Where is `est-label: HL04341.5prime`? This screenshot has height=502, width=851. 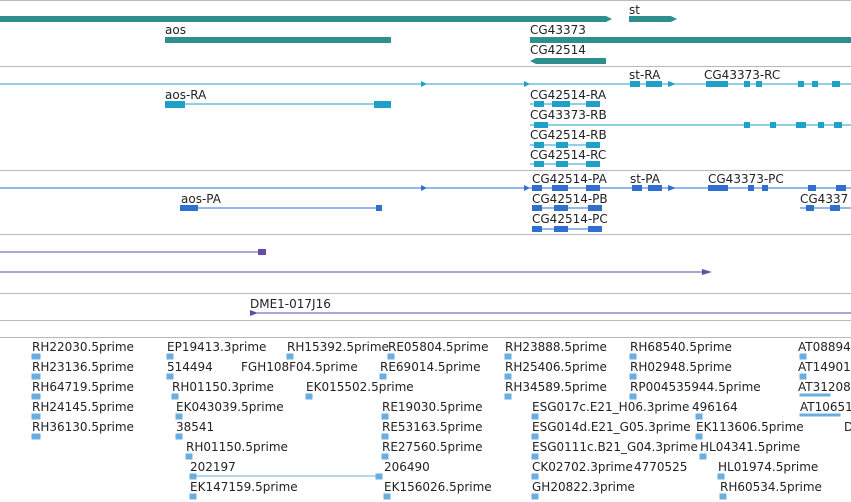
est-label: HL04341.5prime is located at coordinates (750, 447).